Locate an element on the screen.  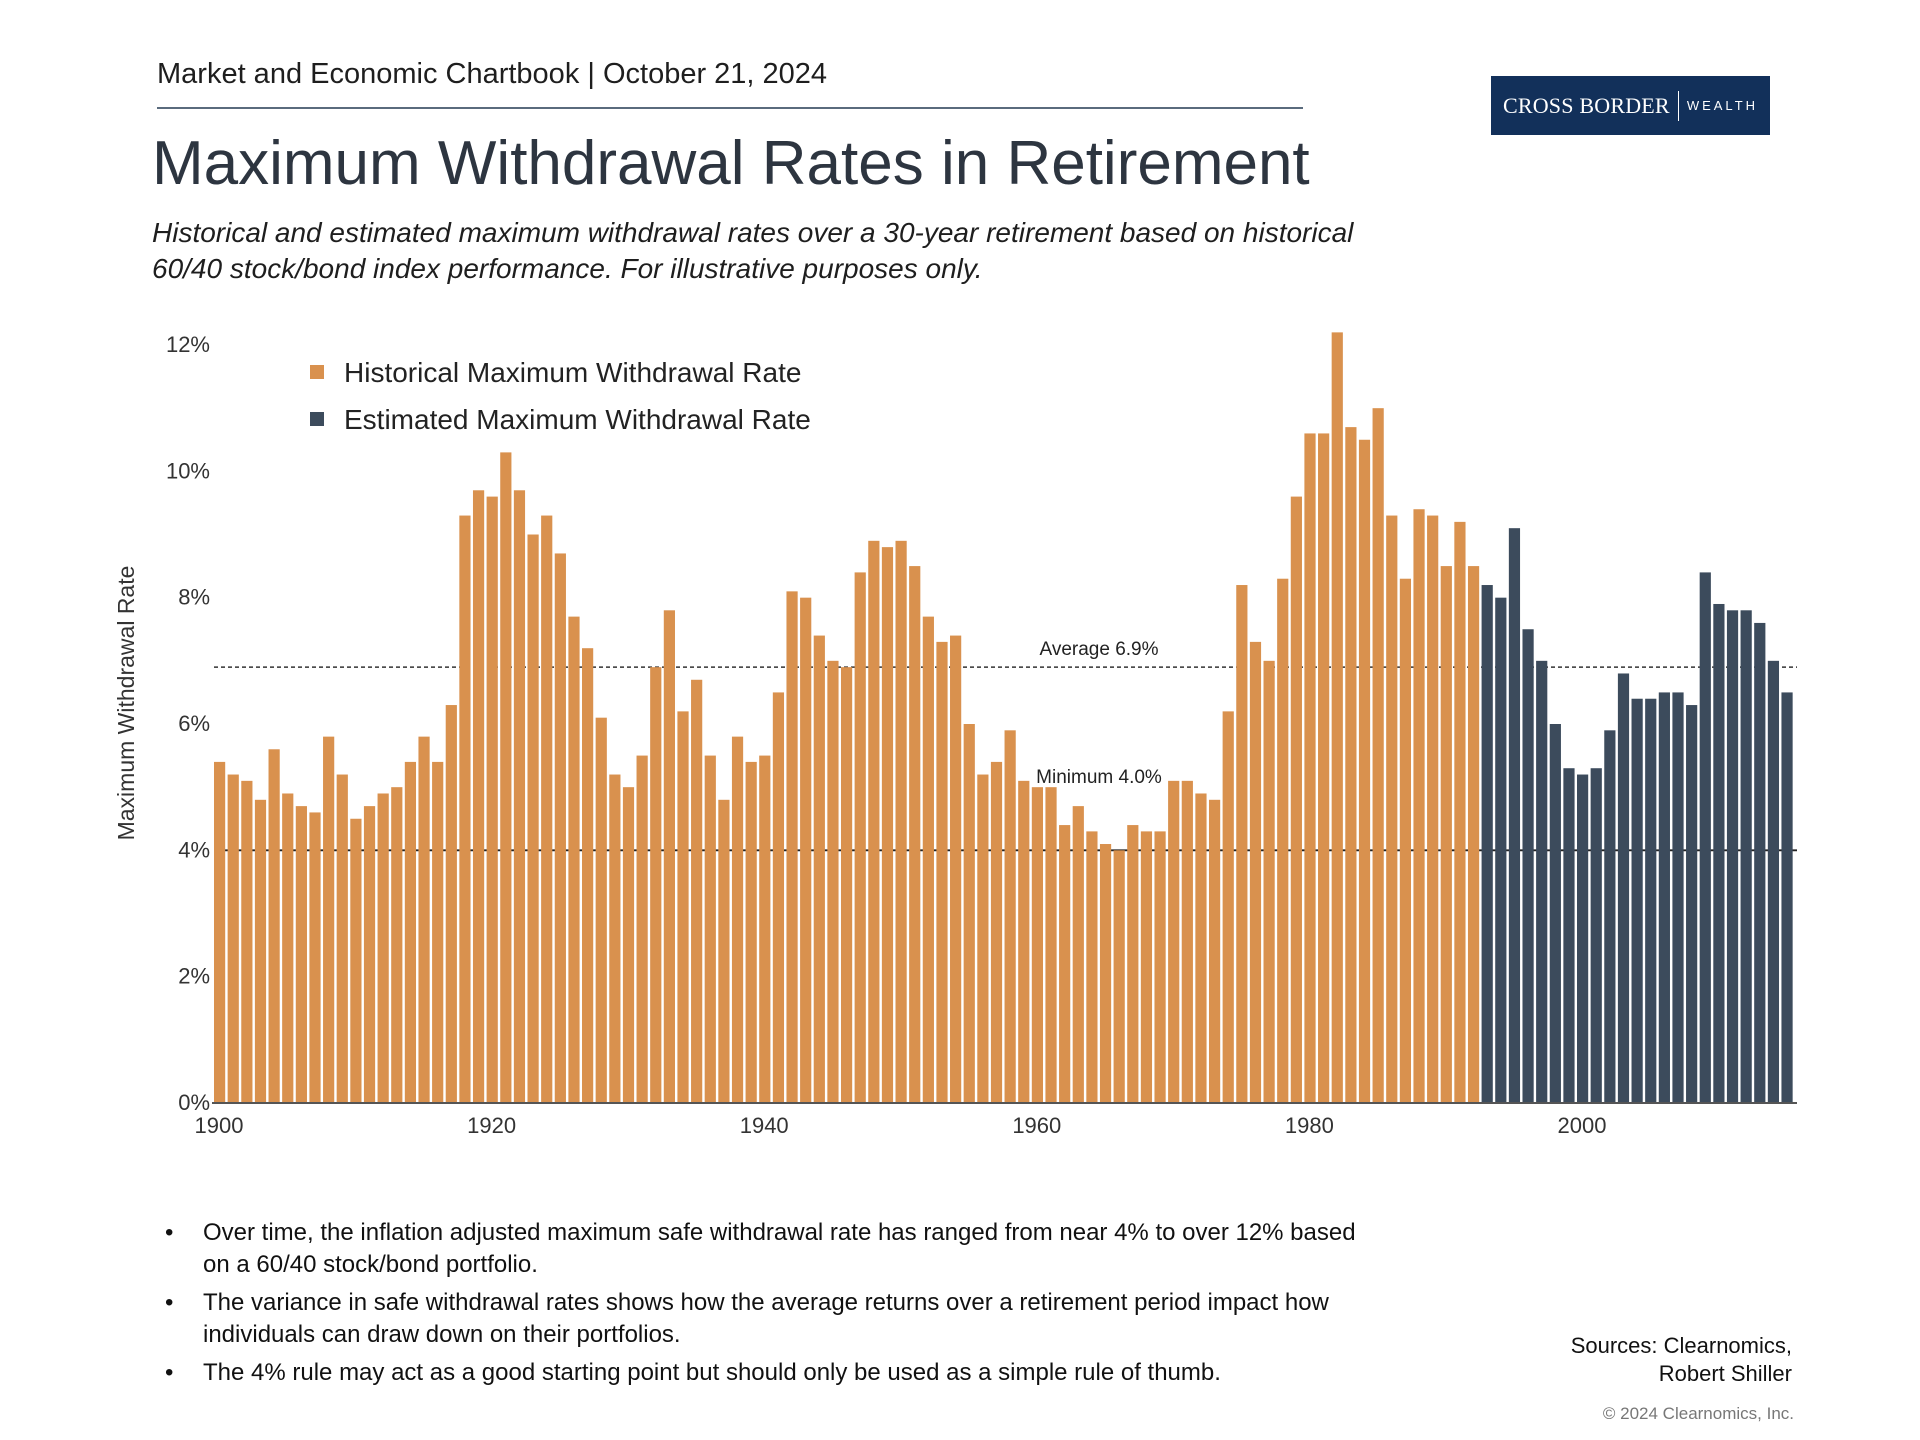
legend-label-estimated: Estimated Maximum Withdrawal Rate is located at coordinates (577, 419).